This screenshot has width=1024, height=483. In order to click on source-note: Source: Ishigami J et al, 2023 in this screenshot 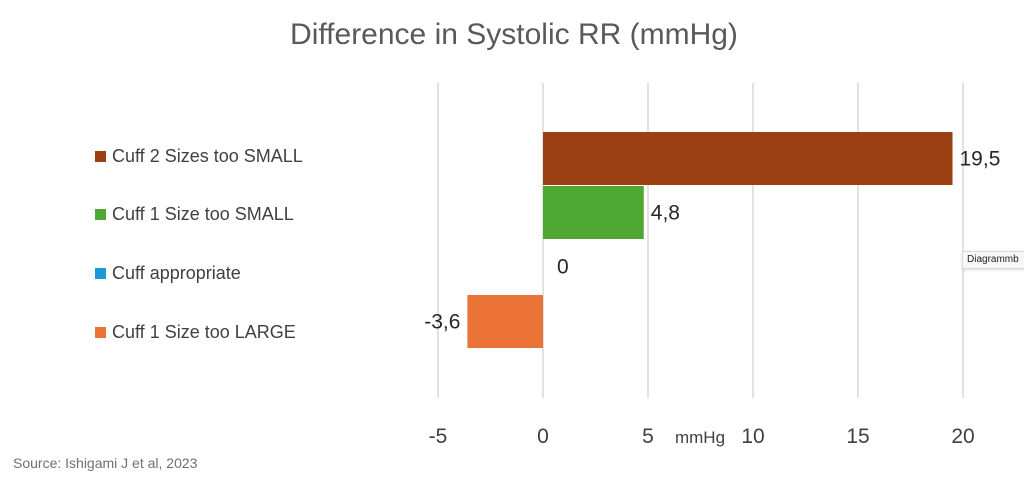, I will do `click(105, 463)`.